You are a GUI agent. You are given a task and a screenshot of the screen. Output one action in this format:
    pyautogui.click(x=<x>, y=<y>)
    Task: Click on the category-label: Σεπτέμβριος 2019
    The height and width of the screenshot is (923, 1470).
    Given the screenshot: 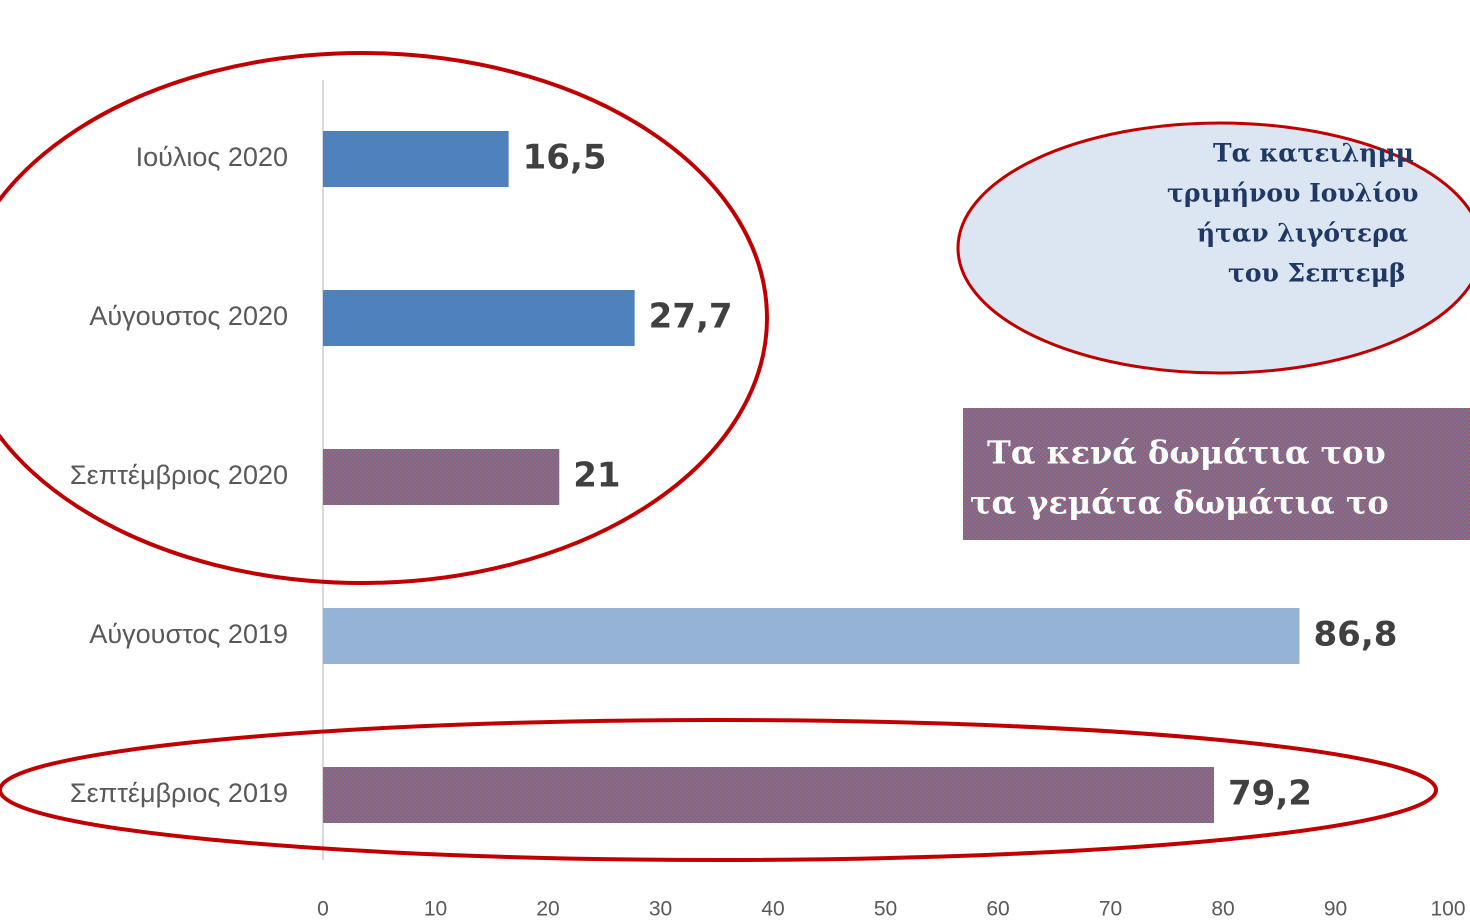 What is the action you would take?
    pyautogui.click(x=179, y=793)
    